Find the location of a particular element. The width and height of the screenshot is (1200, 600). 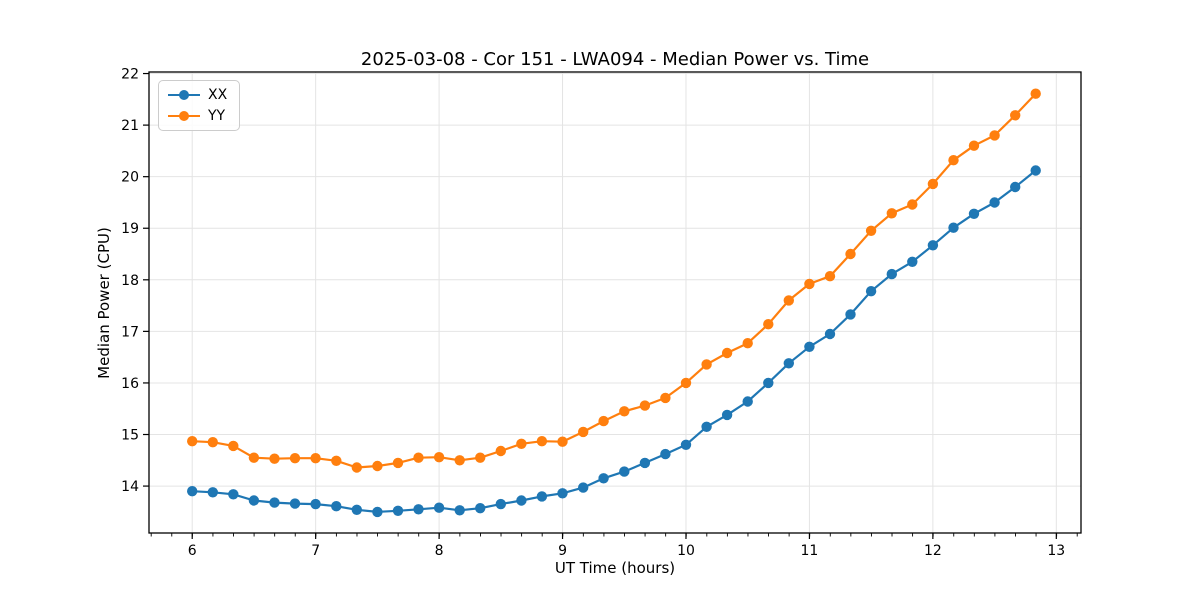

x-axis-label: UT Time (hours) is located at coordinates (615, 568).